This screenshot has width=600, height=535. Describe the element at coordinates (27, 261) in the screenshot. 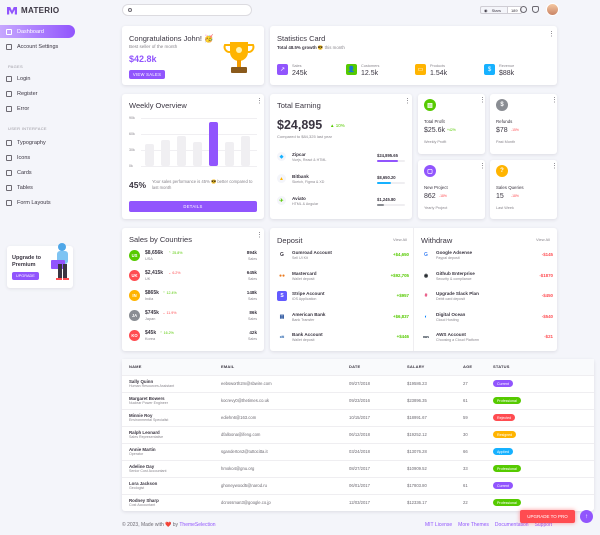

I see `upgrade-title: Upgrade to Premium` at that location.